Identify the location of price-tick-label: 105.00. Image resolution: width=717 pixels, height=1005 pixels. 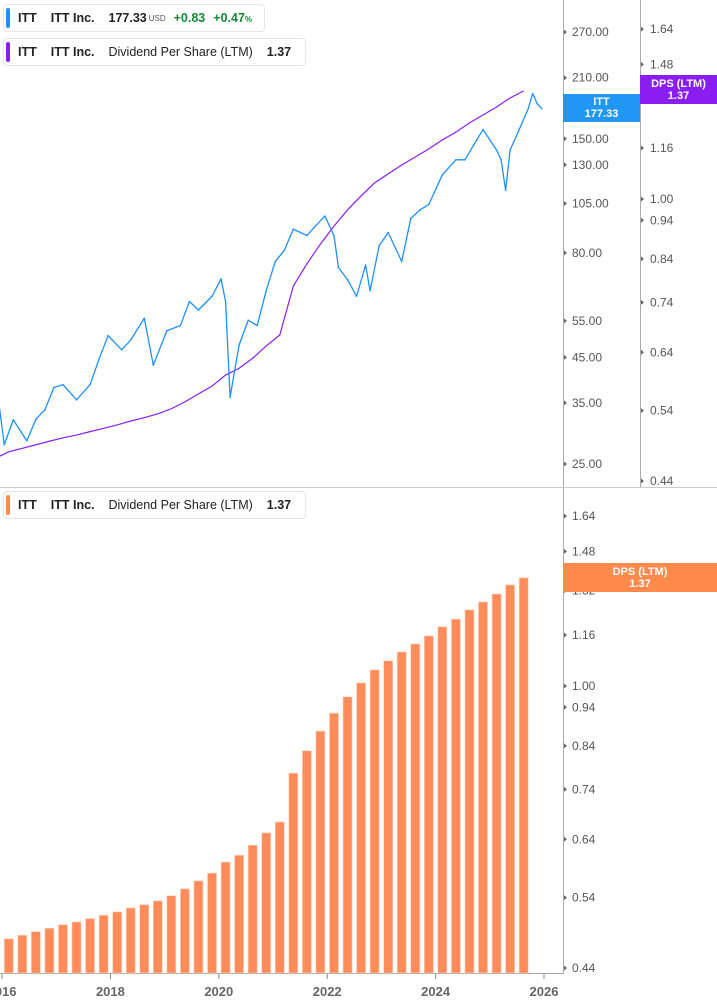
(590, 204).